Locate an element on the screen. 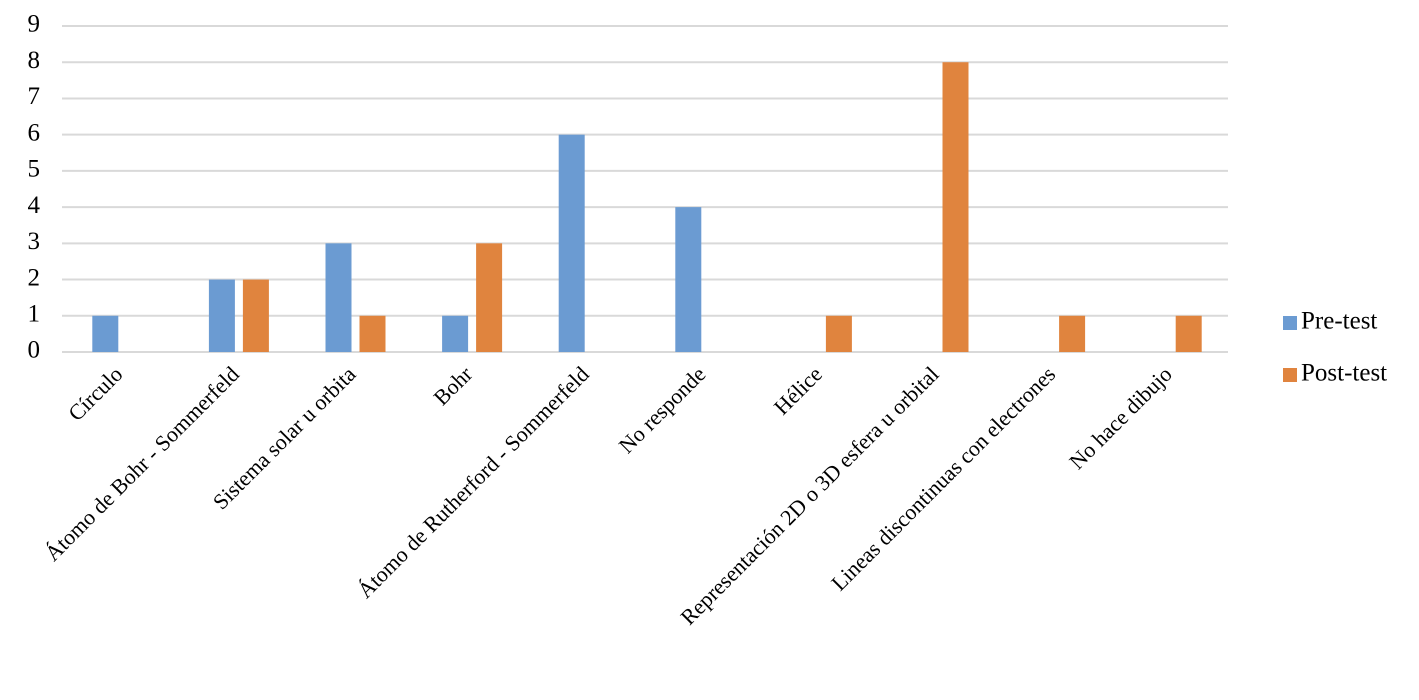 This screenshot has width=1419, height=700. y-tick-label: 4 is located at coordinates (34, 205).